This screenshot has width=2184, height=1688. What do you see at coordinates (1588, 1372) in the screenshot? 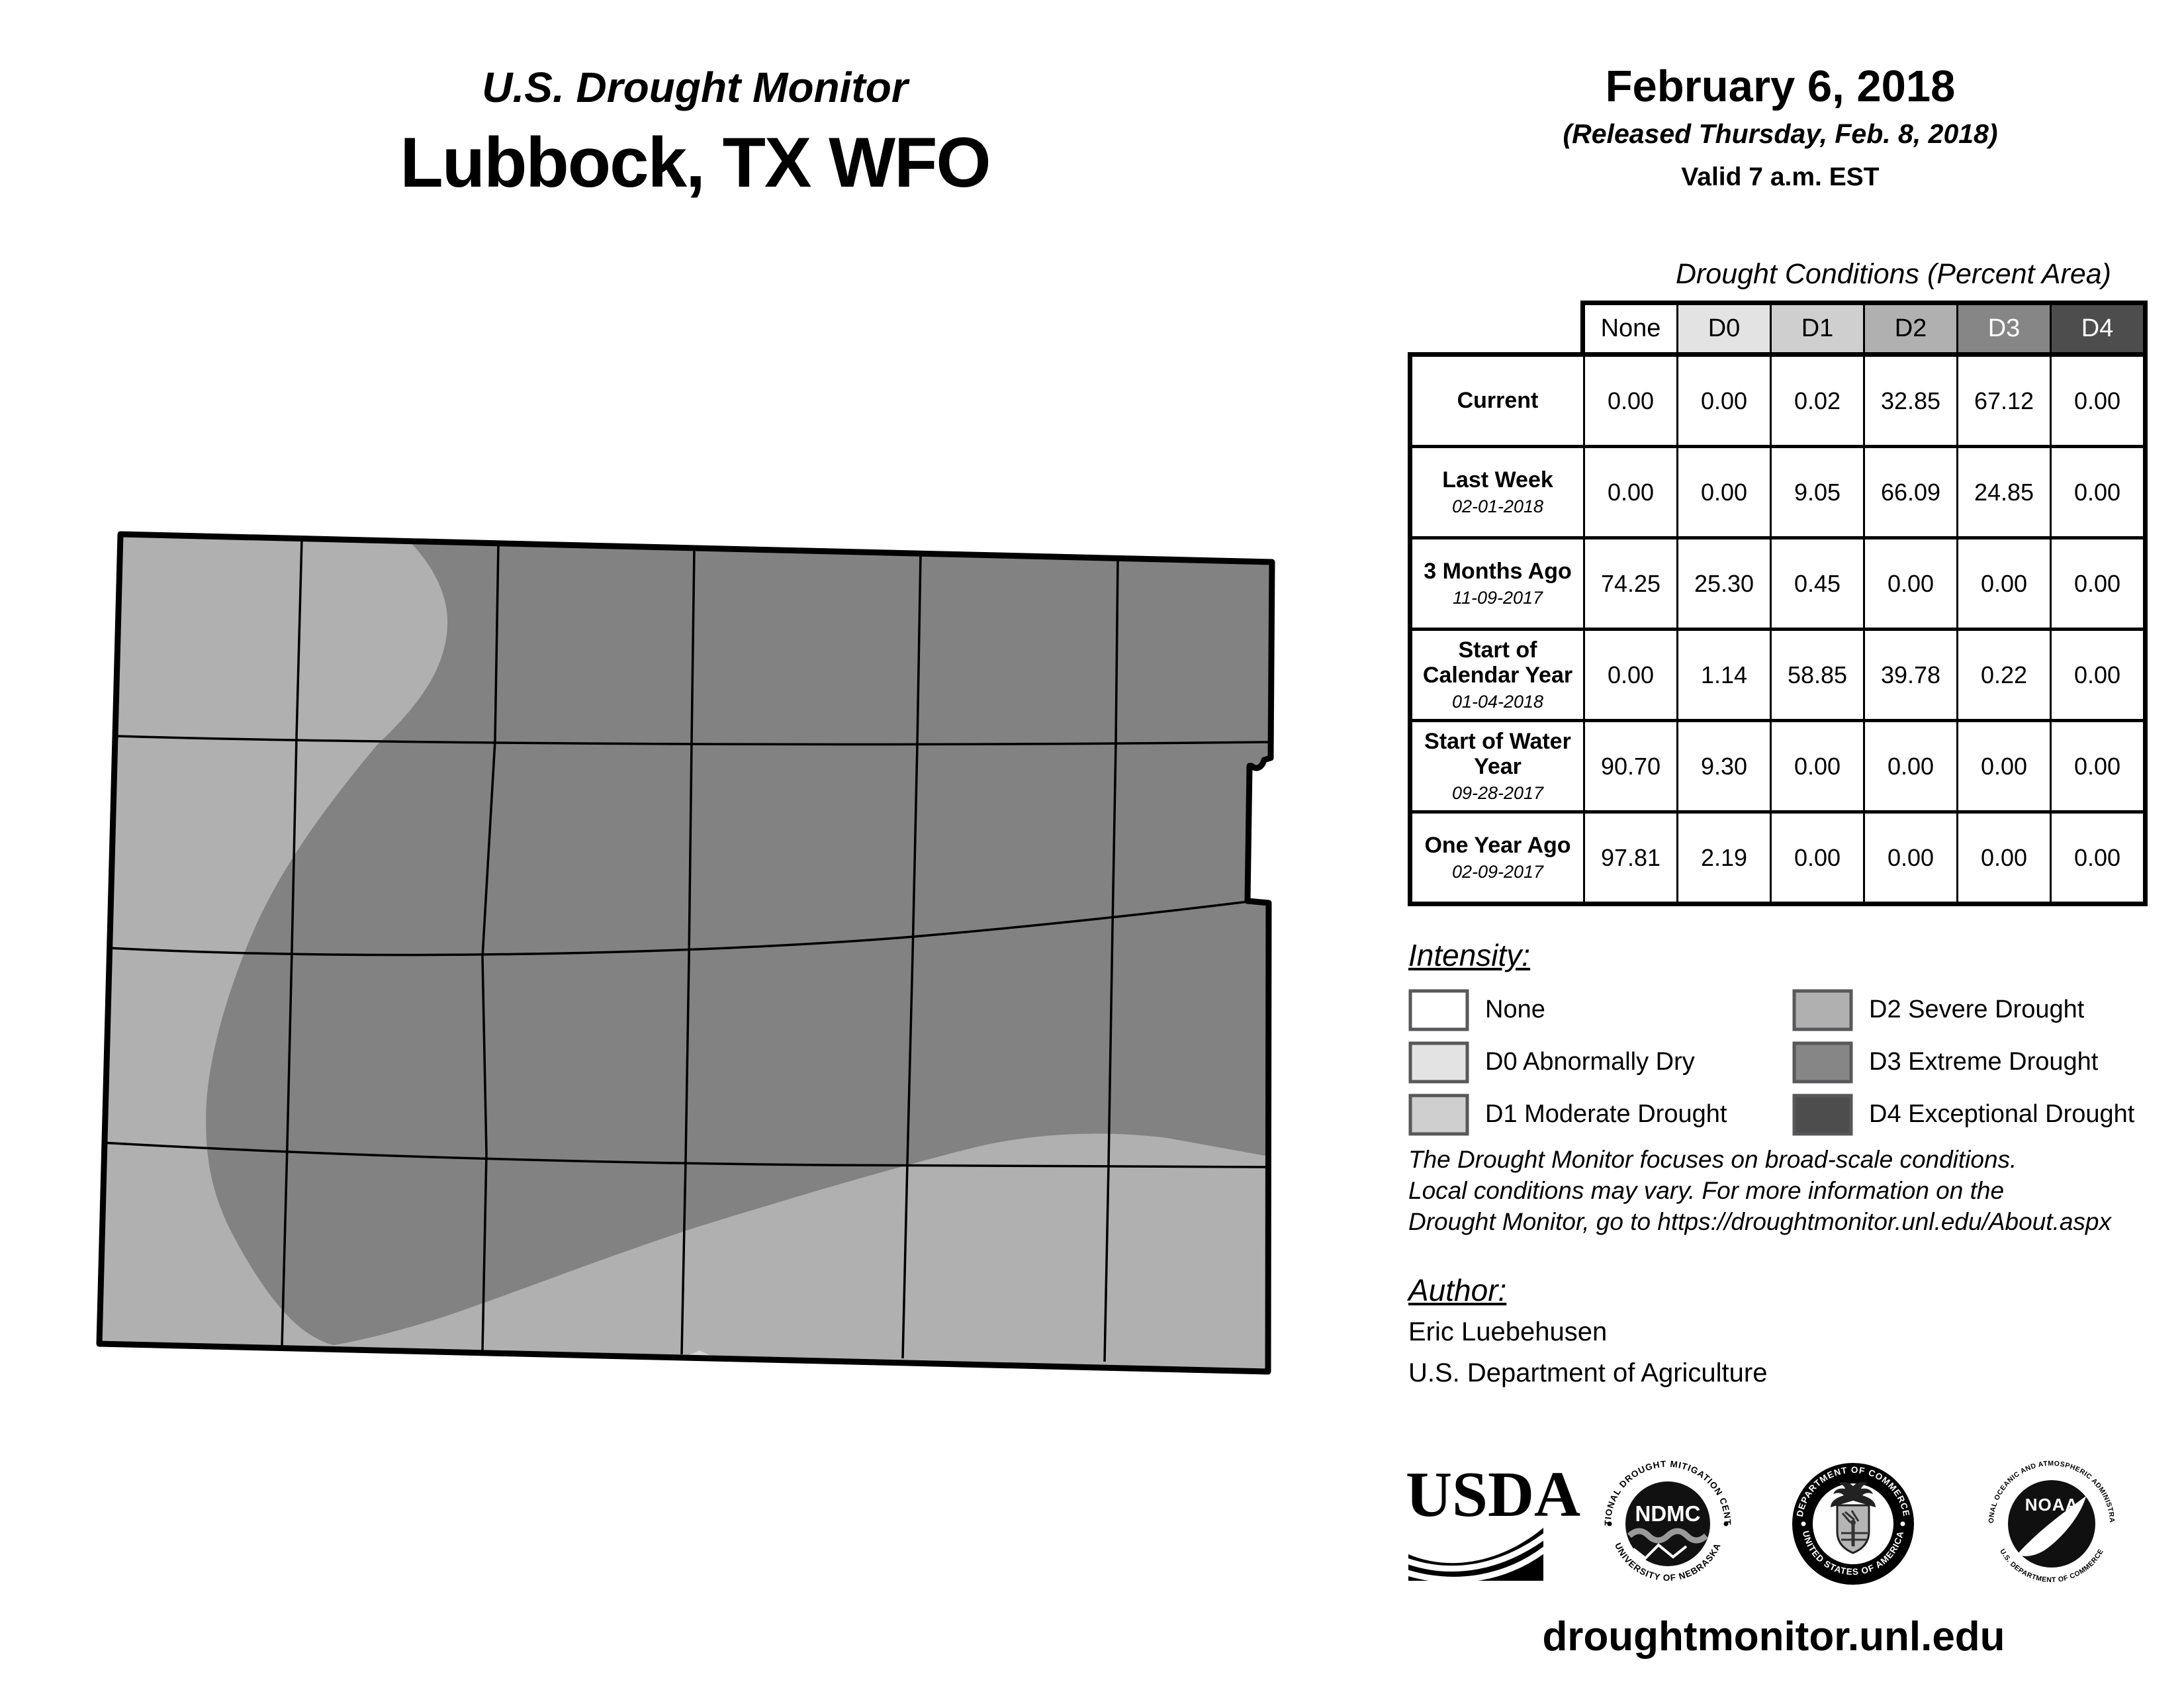
I see `author-org: U.S. Department of Agriculture` at bounding box center [1588, 1372].